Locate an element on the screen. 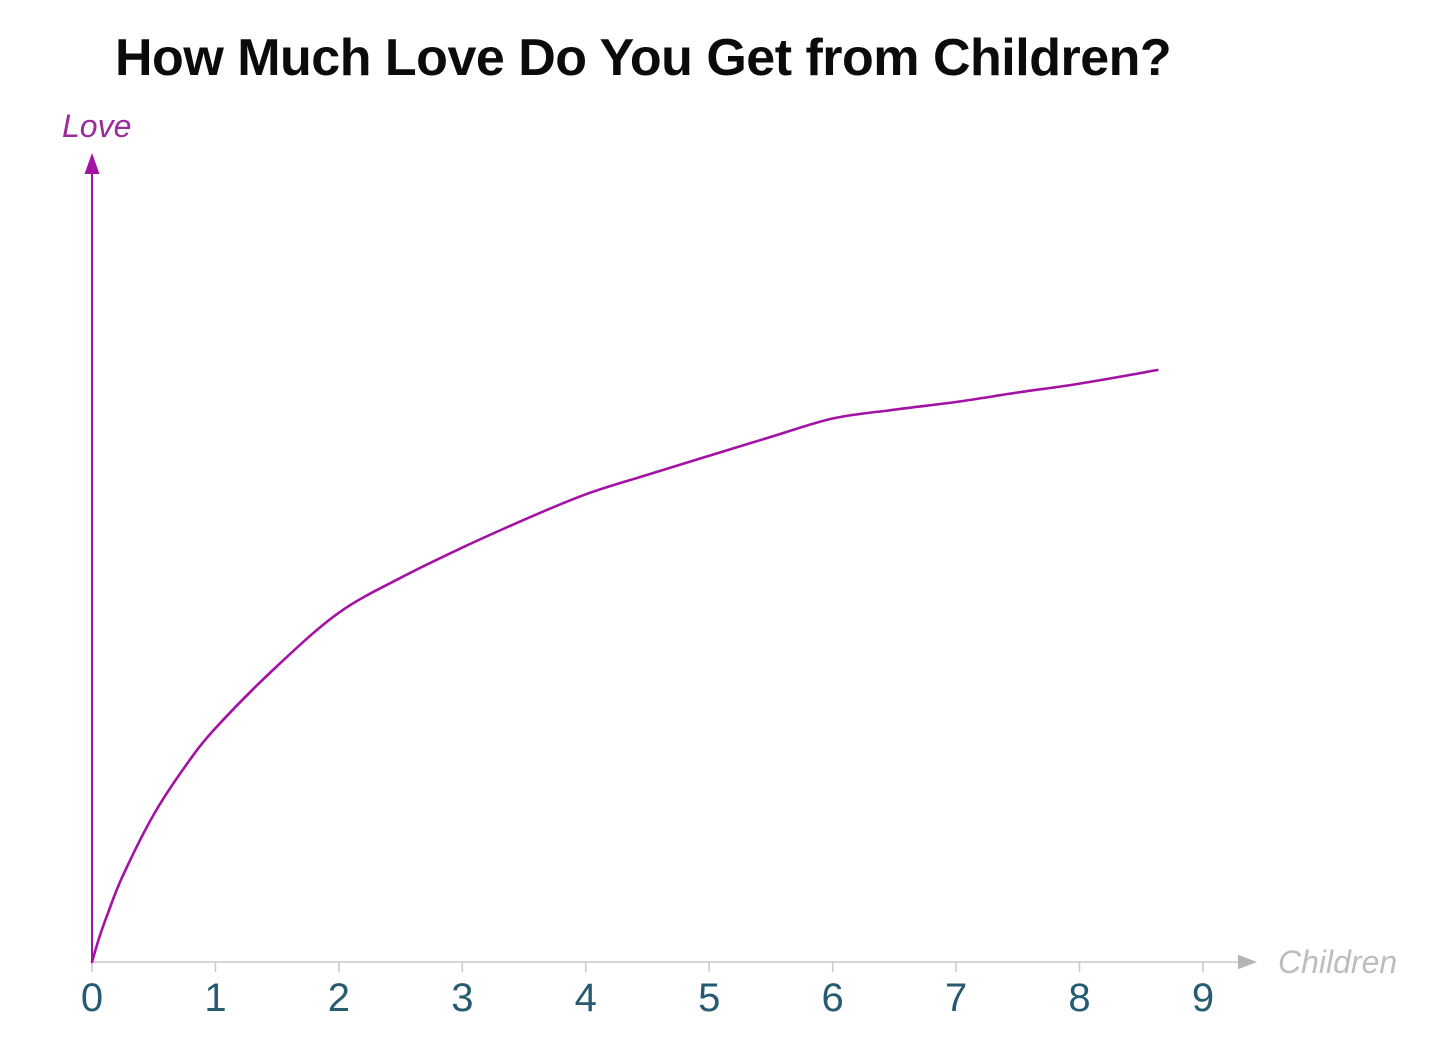  y-axis-label: Love is located at coordinates (97, 126).